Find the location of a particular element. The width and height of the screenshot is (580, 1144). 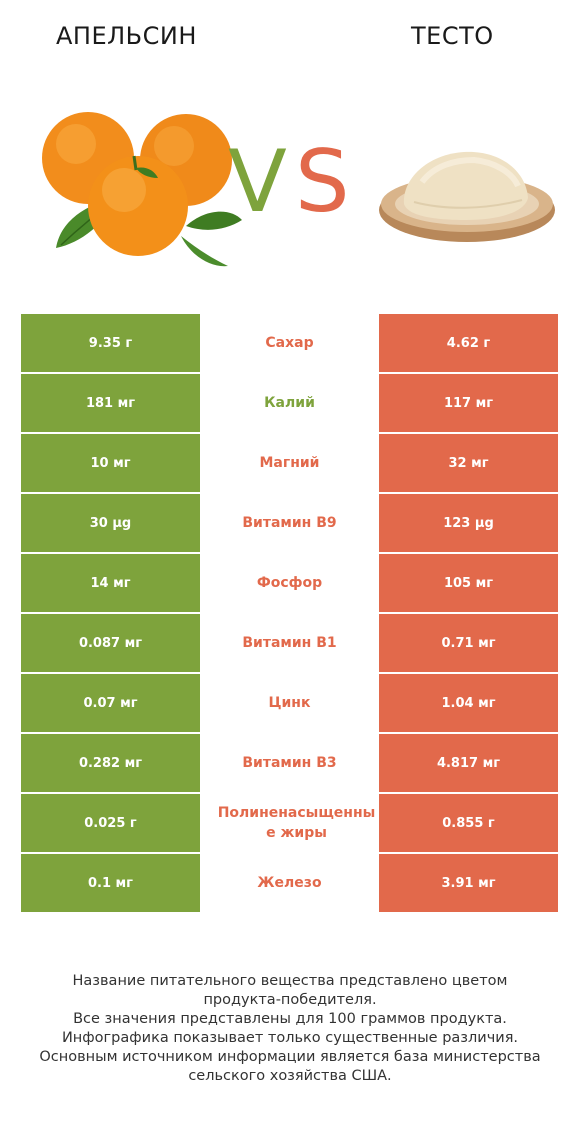

left-value: 181 мг is located at coordinates (110, 403).